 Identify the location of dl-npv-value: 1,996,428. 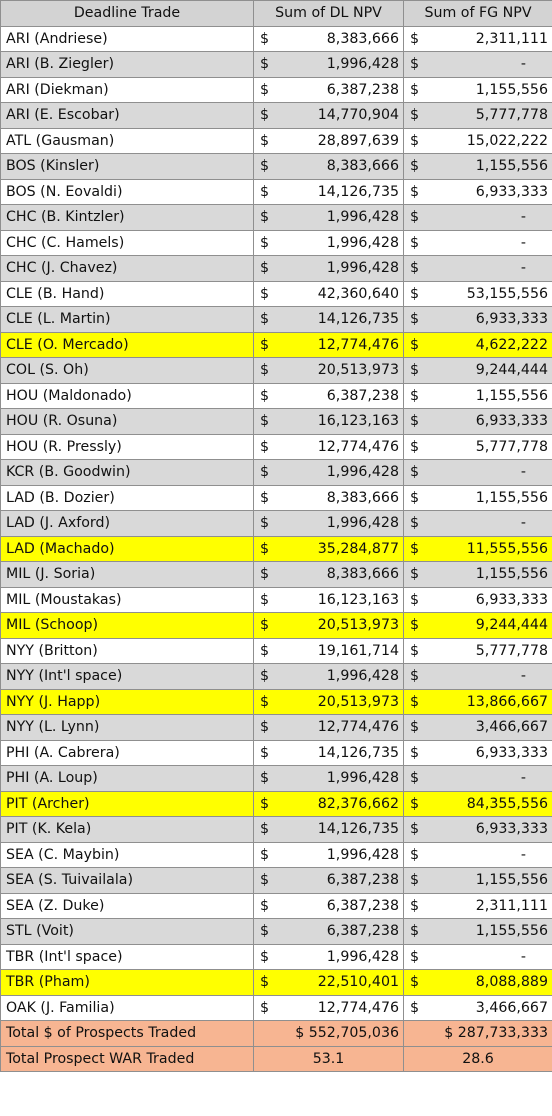
(362, 956).